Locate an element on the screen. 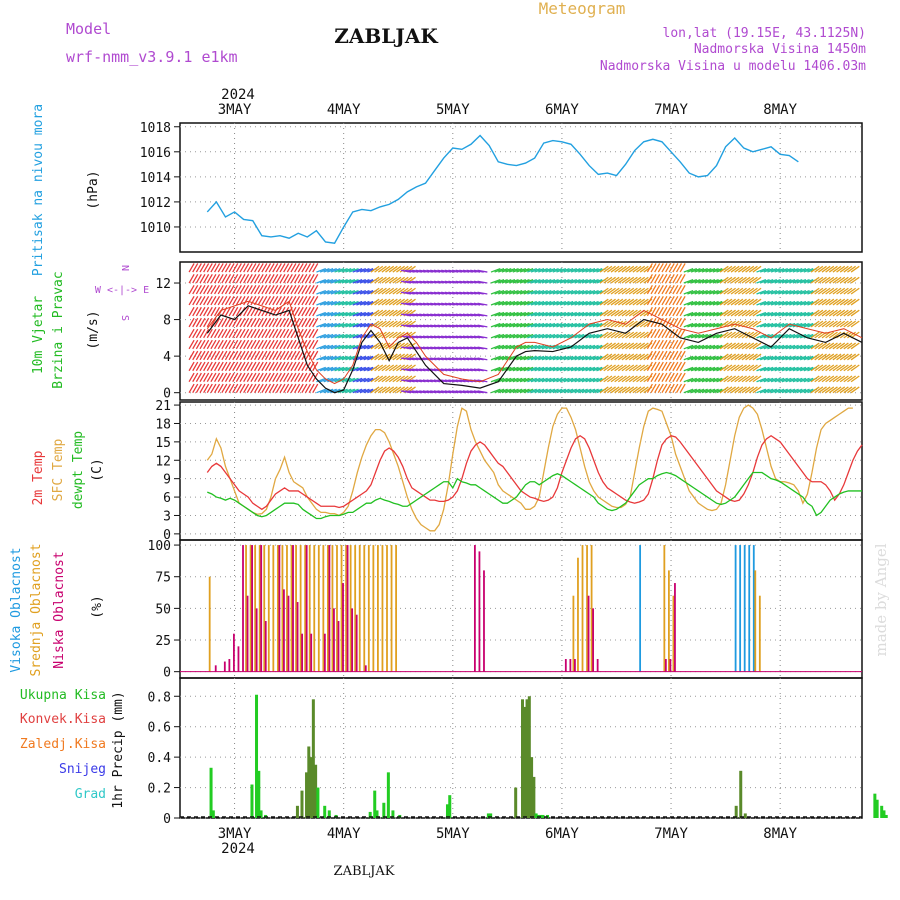 The width and height of the screenshot is (900, 900). legend-hail: Grad is located at coordinates (90, 794).